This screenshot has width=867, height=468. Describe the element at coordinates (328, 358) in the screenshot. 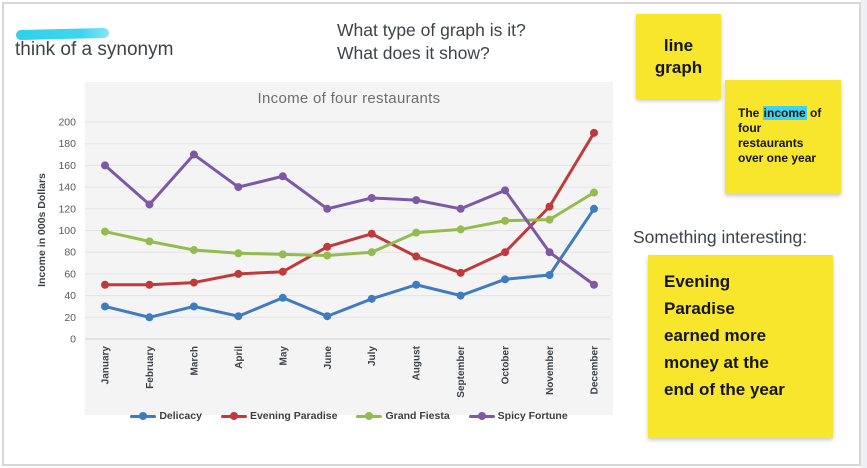

I see `x-axis-label: June` at that location.